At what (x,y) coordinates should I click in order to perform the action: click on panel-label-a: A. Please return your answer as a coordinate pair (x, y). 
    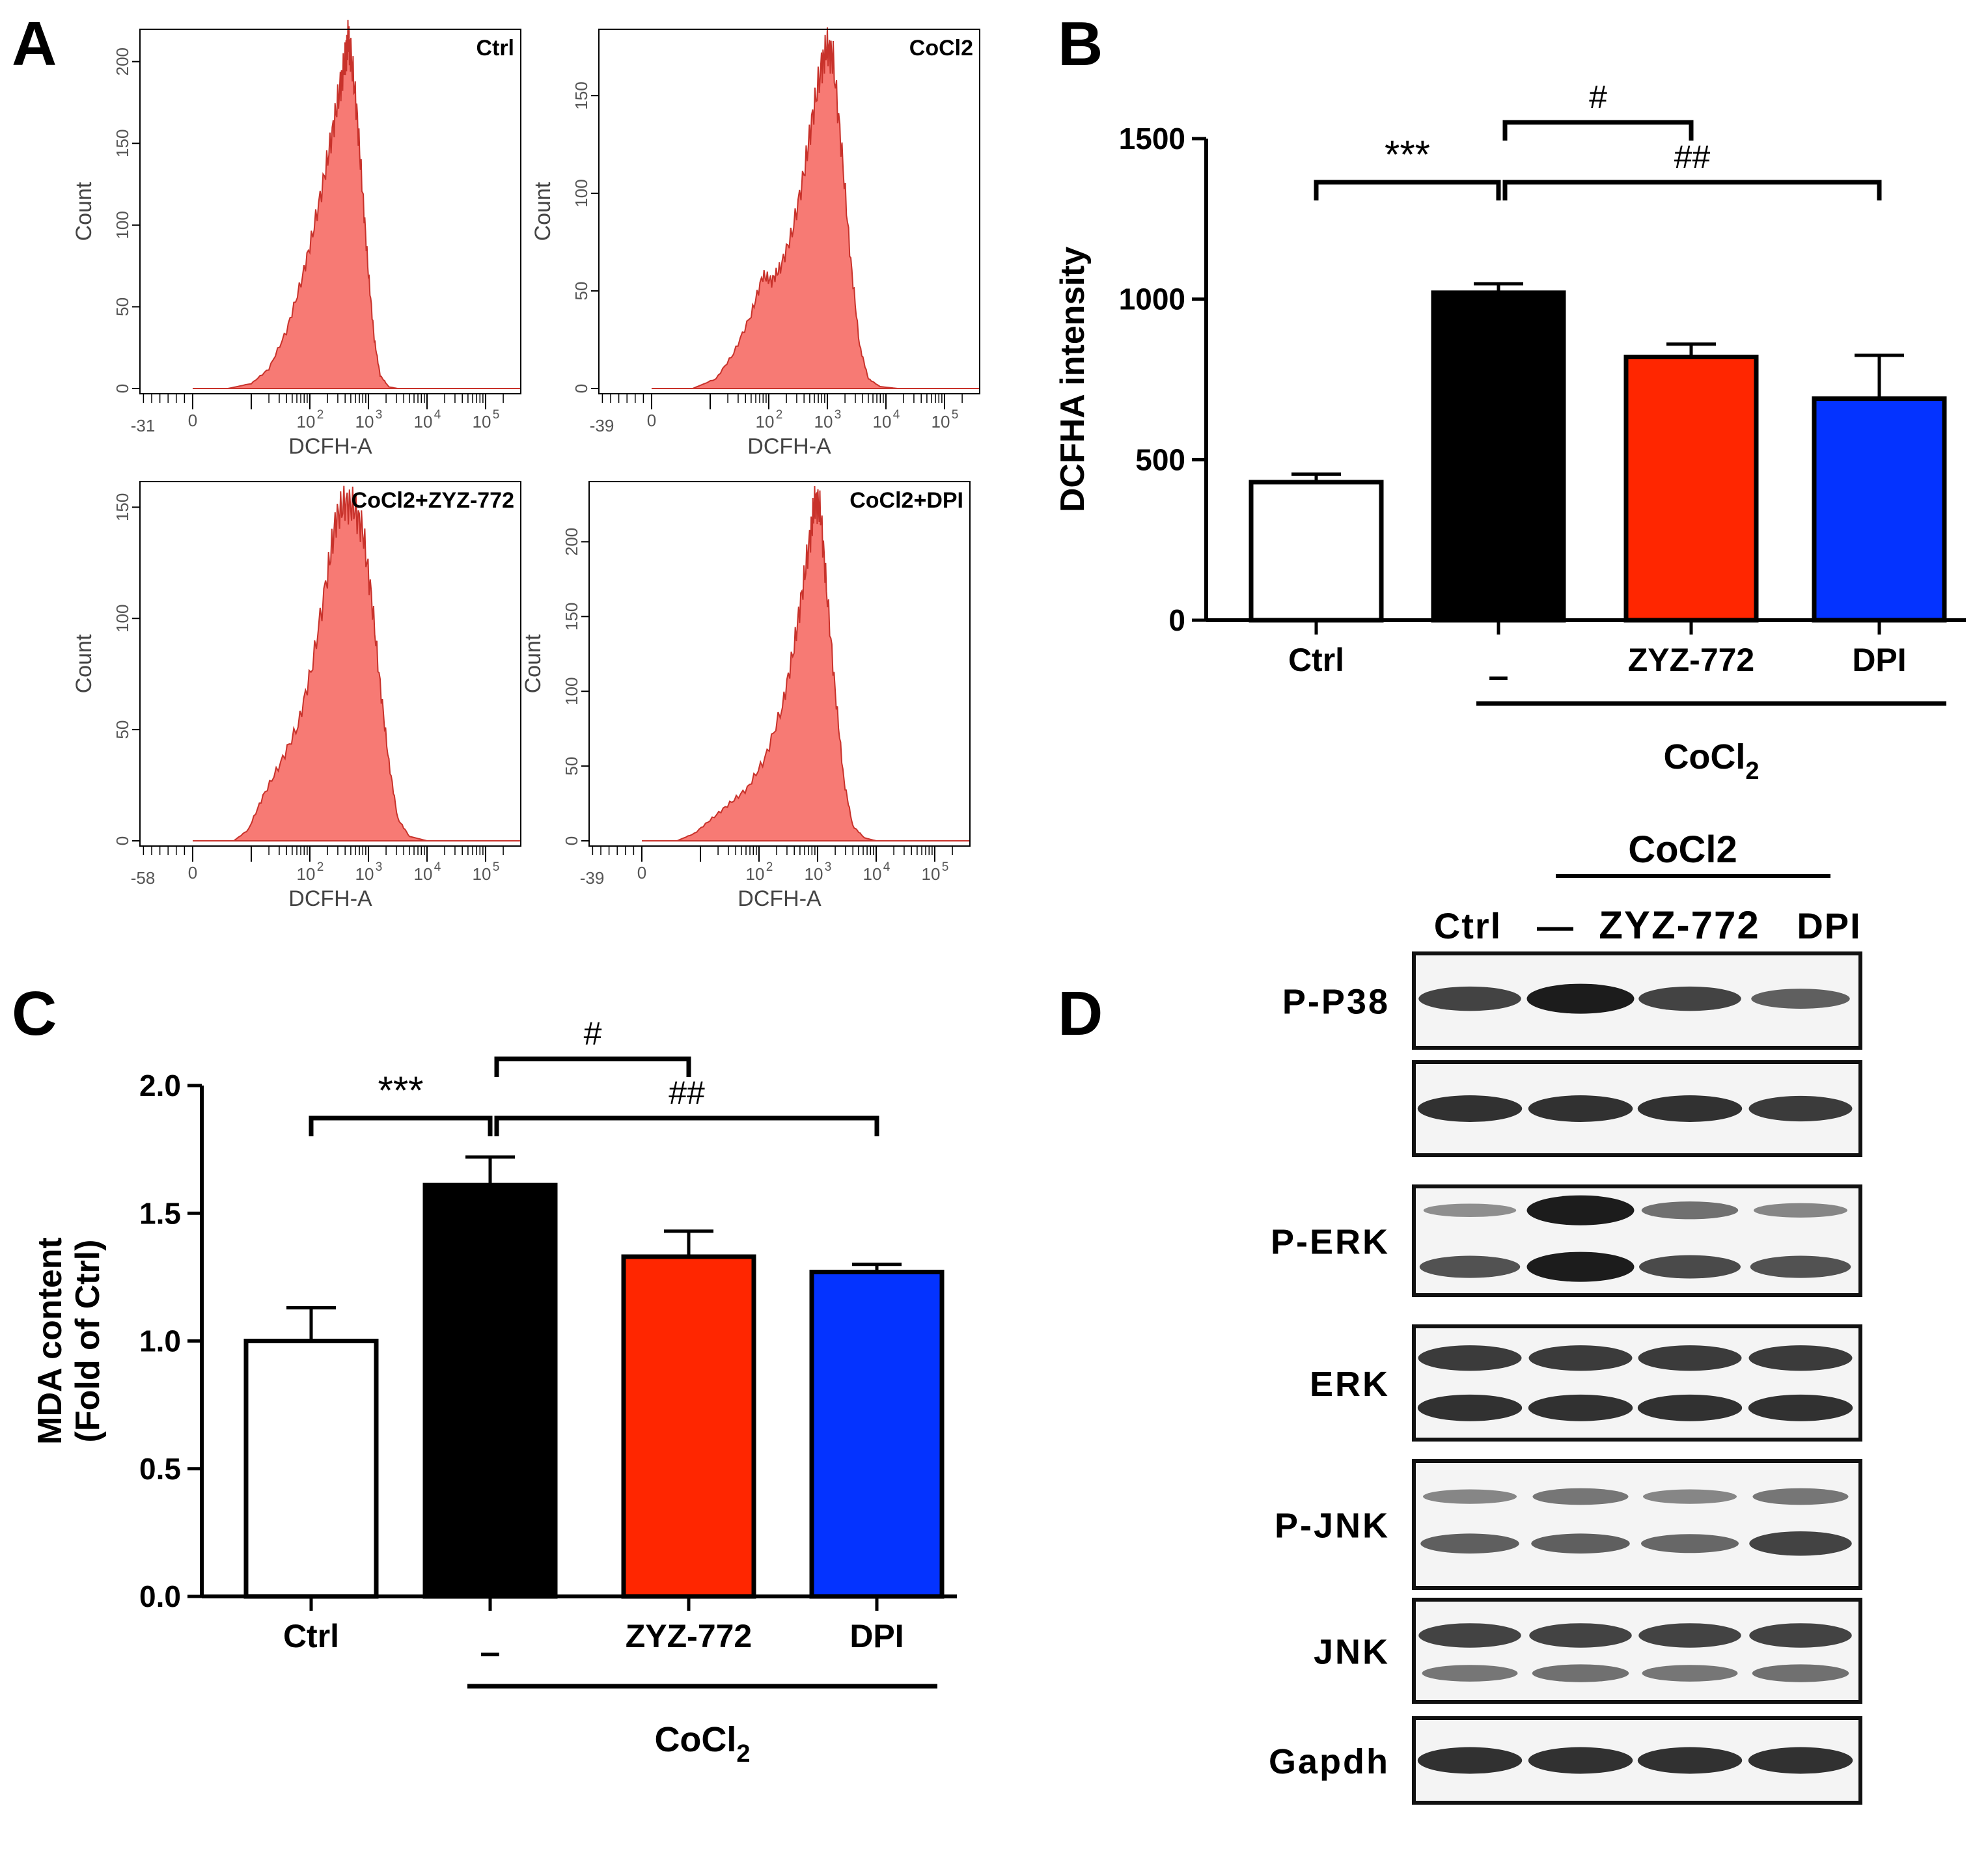
    Looking at the image, I should click on (34, 44).